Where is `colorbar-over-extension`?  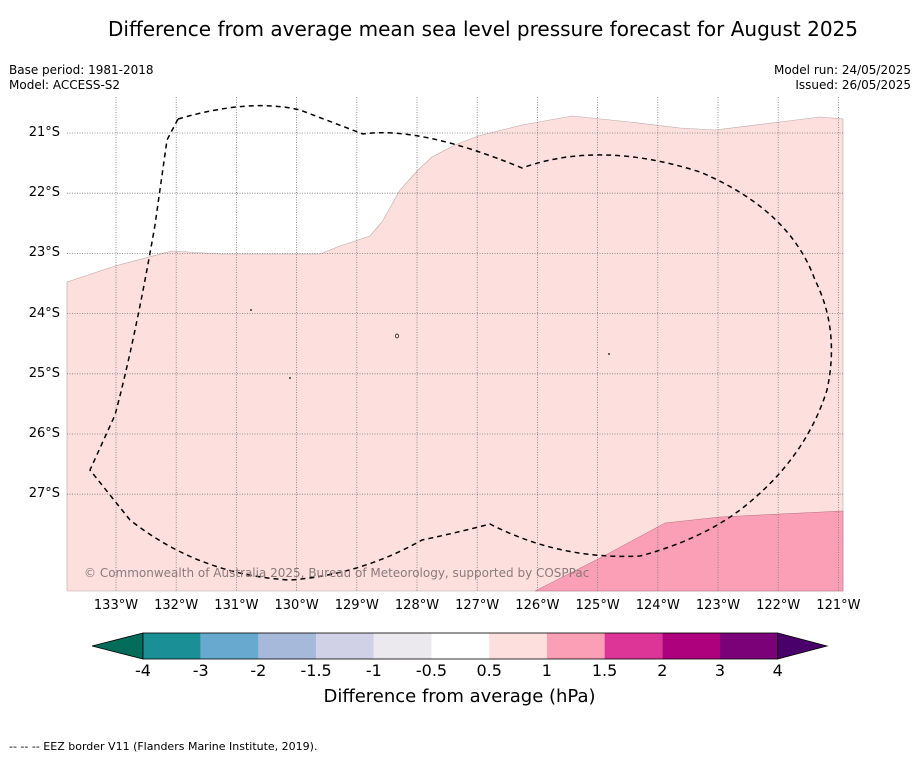
colorbar-over-extension is located at coordinates (803, 646).